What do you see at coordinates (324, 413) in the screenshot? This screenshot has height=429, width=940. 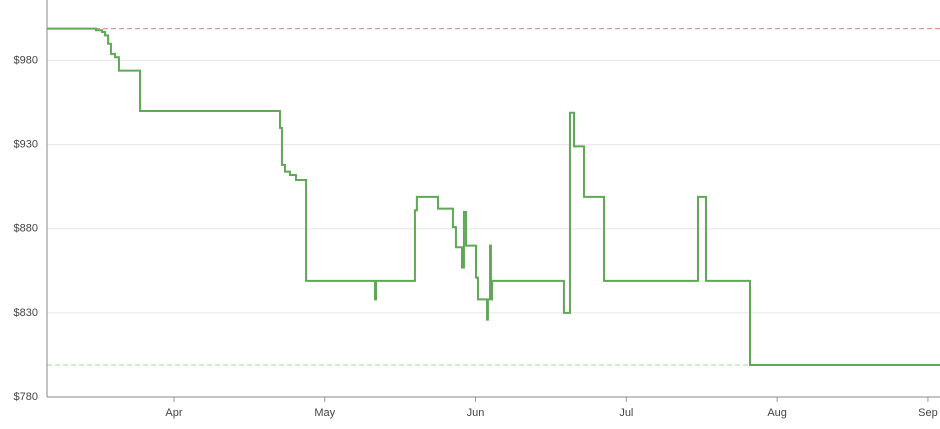 I see `x-tick-label: May` at bounding box center [324, 413].